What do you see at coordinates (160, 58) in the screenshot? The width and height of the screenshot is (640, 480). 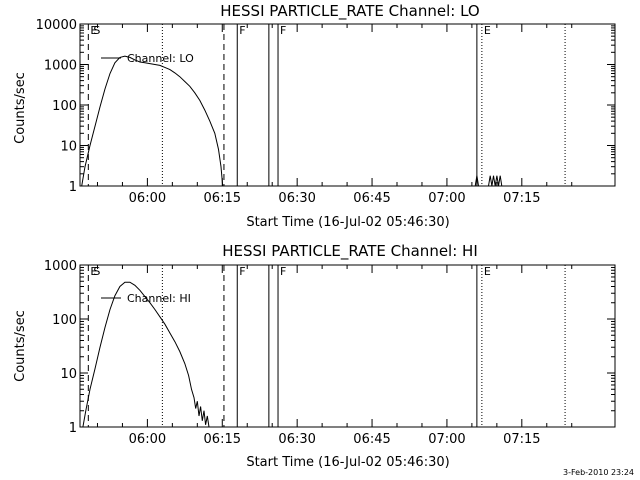 I see `legend-entry: Channel: LO` at bounding box center [160, 58].